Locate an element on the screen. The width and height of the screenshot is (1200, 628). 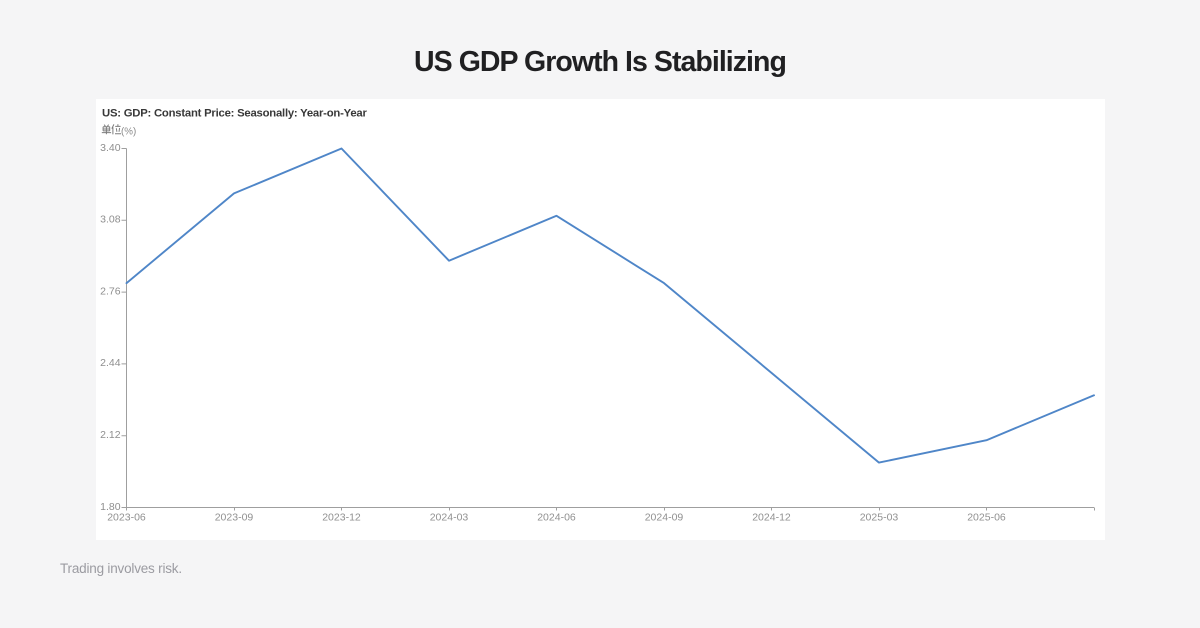
svg-text: 2.44 is located at coordinates (110, 363).